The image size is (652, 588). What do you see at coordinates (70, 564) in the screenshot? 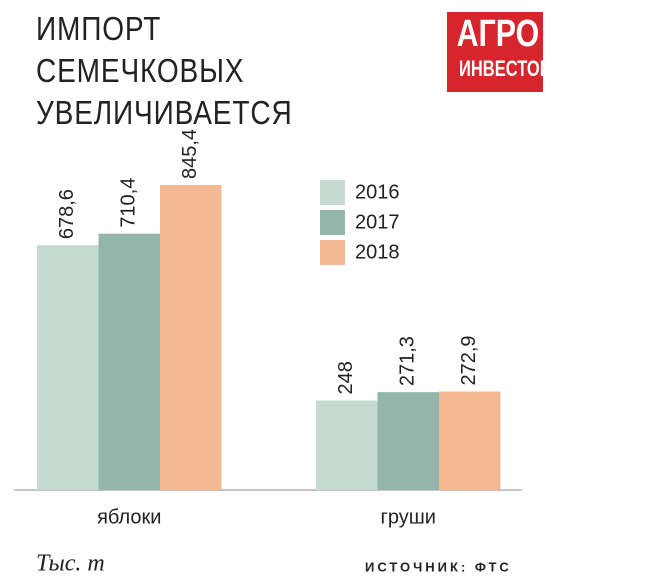
I see `unit: Тыс. т` at bounding box center [70, 564].